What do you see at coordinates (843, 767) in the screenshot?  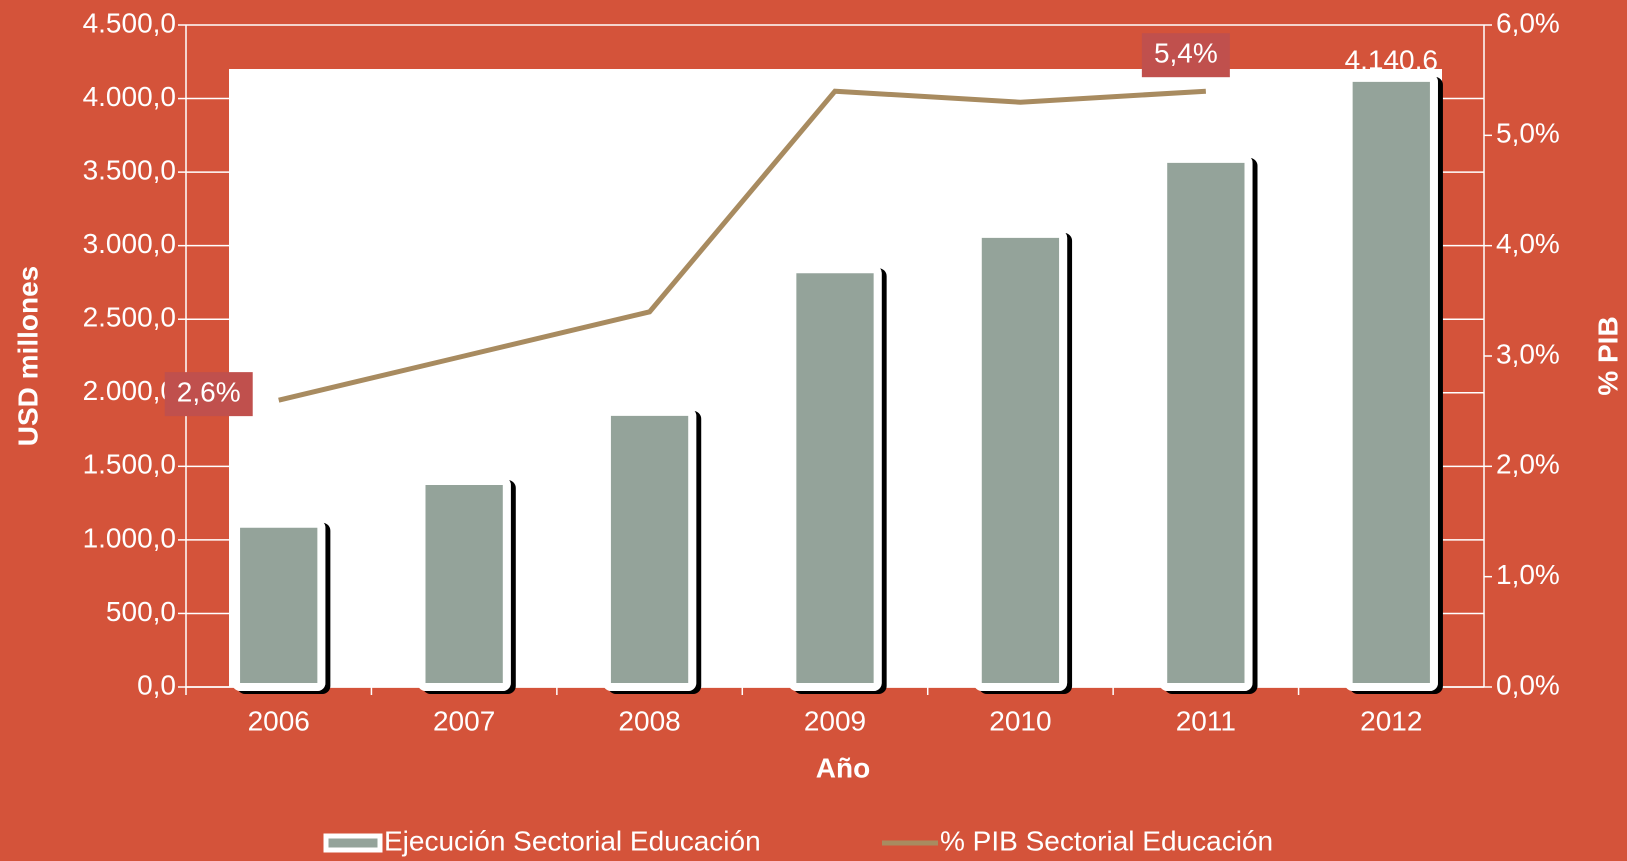 I see `x-axis-title: Año` at bounding box center [843, 767].